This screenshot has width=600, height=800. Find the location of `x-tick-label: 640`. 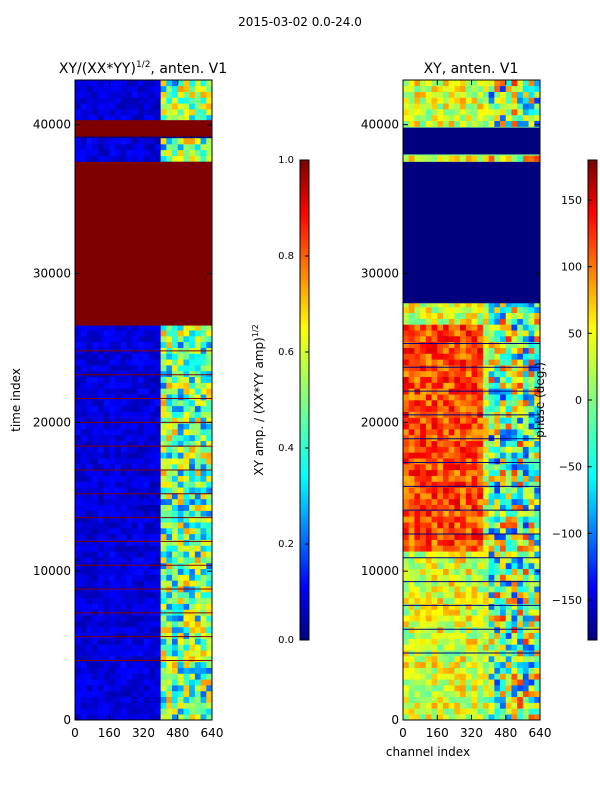

x-tick-label: 640 is located at coordinates (540, 733).